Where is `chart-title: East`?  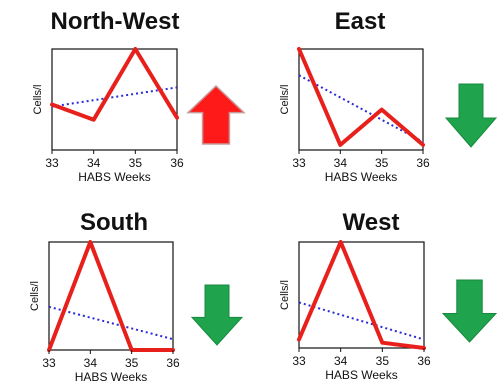
chart-title: East is located at coordinates (360, 21).